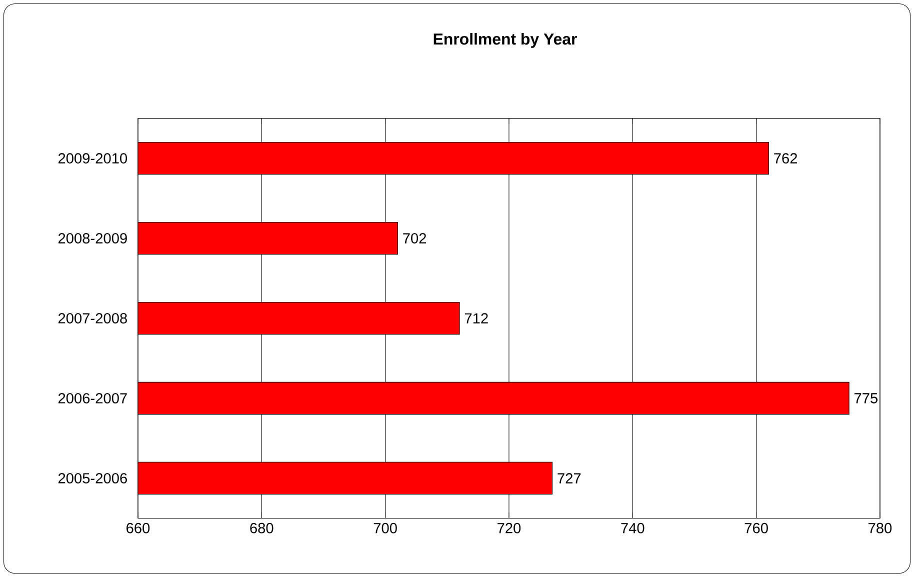 This screenshot has height=577, width=914. Describe the element at coordinates (786, 158) in the screenshot. I see `data-label: 762` at that location.